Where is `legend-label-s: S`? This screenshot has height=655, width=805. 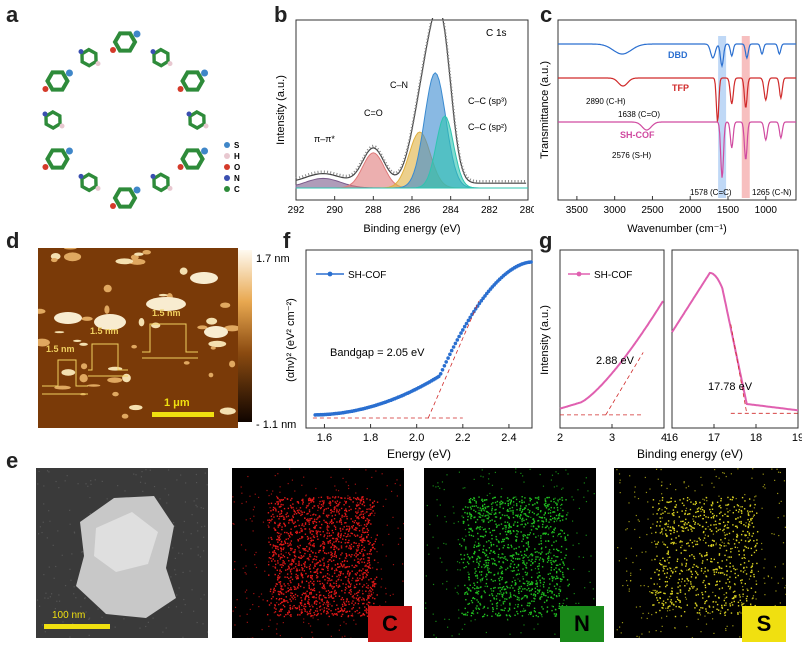 legend-label-s: S is located at coordinates (237, 145).